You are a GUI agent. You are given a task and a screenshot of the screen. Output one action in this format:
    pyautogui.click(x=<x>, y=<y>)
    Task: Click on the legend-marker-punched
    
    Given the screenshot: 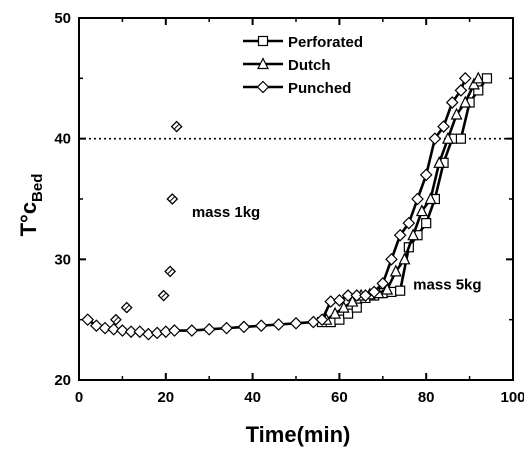 What is the action you would take?
    pyautogui.click(x=263, y=87)
    